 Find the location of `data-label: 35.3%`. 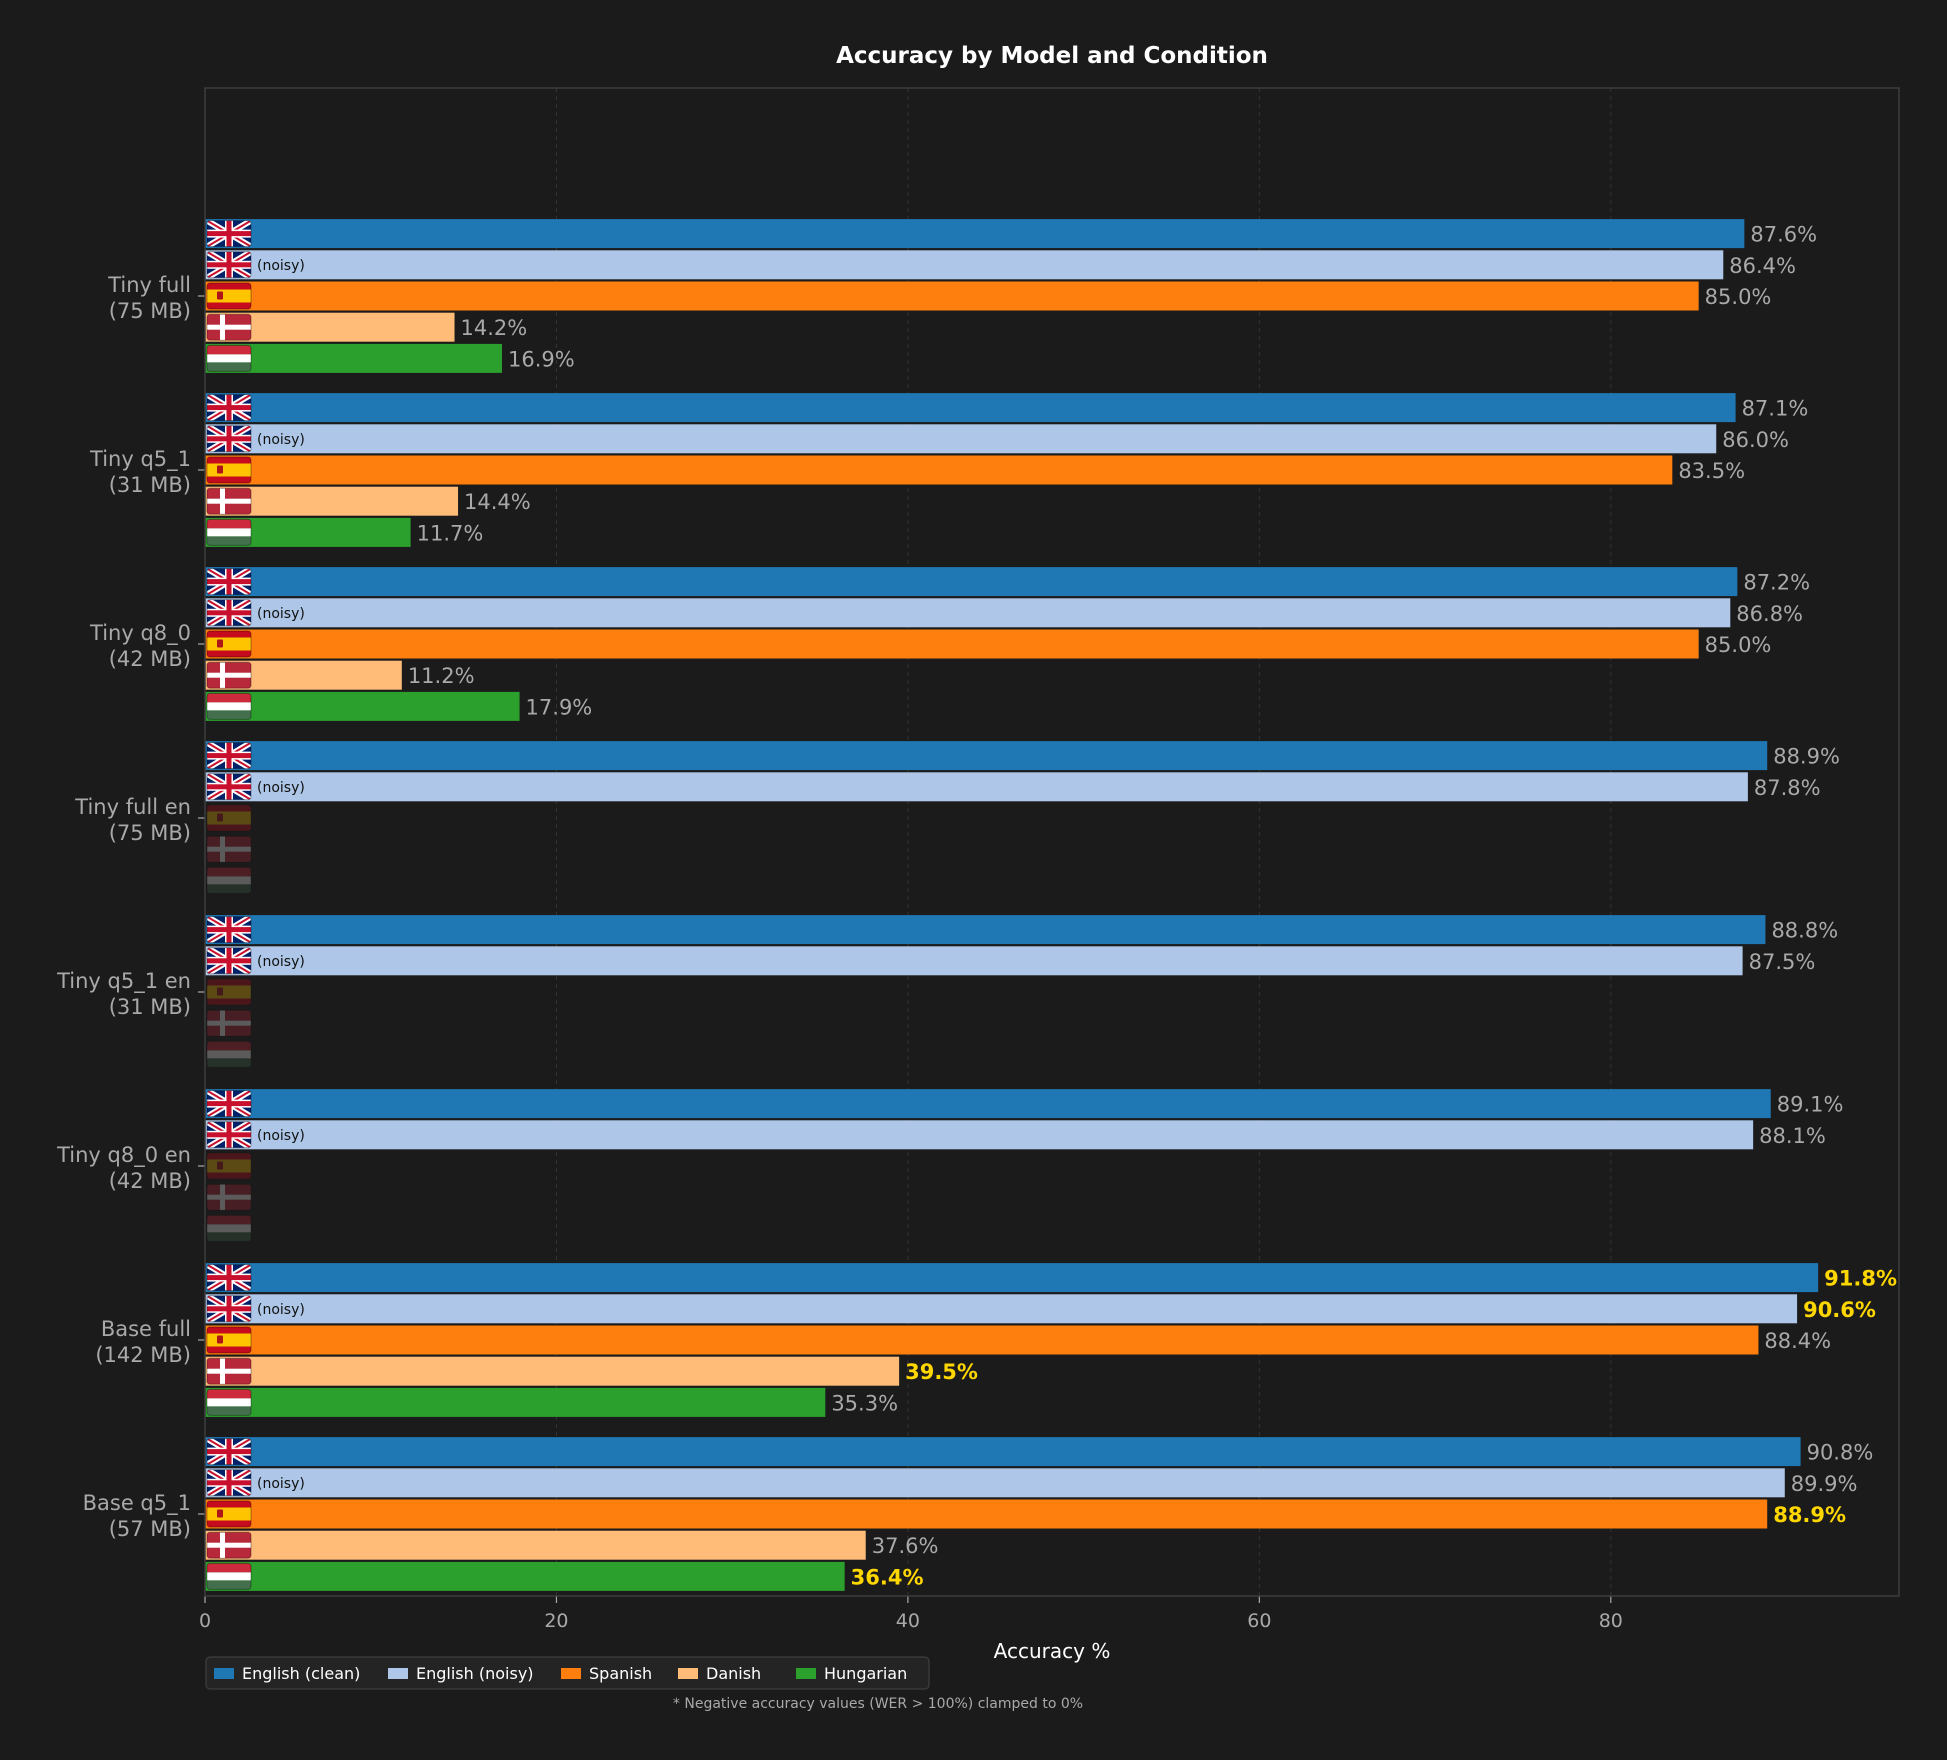

data-label: 35.3% is located at coordinates (864, 1403).